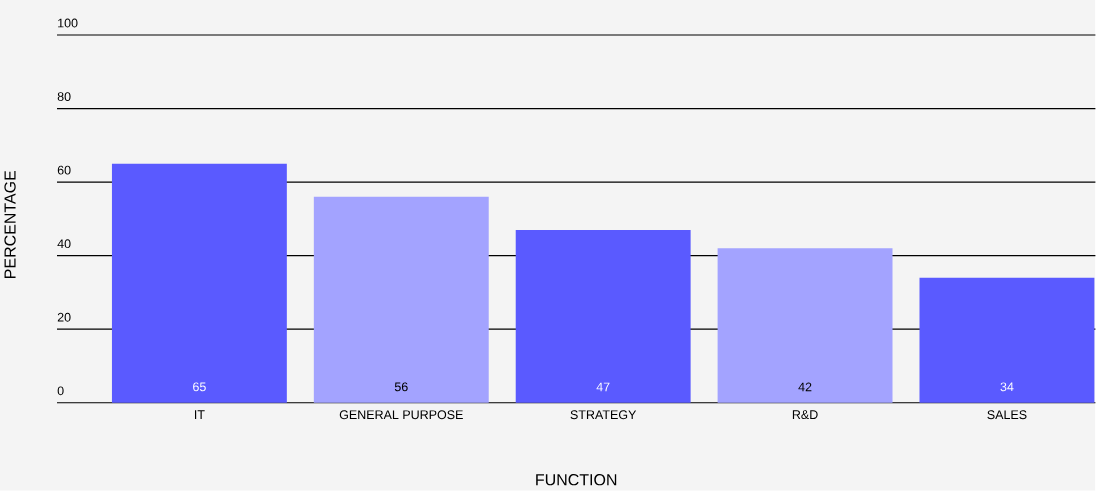 The image size is (1096, 491). What do you see at coordinates (603, 415) in the screenshot?
I see `x-tick-label: STRATEGY` at bounding box center [603, 415].